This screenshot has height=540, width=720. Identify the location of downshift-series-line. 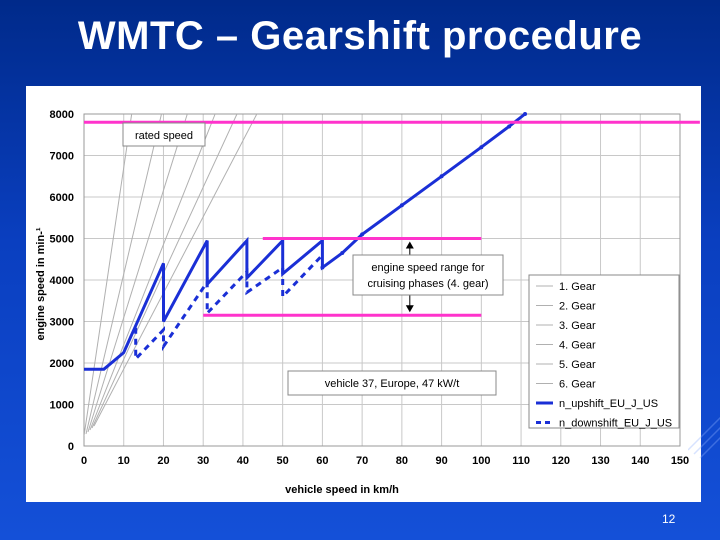
(229, 308).